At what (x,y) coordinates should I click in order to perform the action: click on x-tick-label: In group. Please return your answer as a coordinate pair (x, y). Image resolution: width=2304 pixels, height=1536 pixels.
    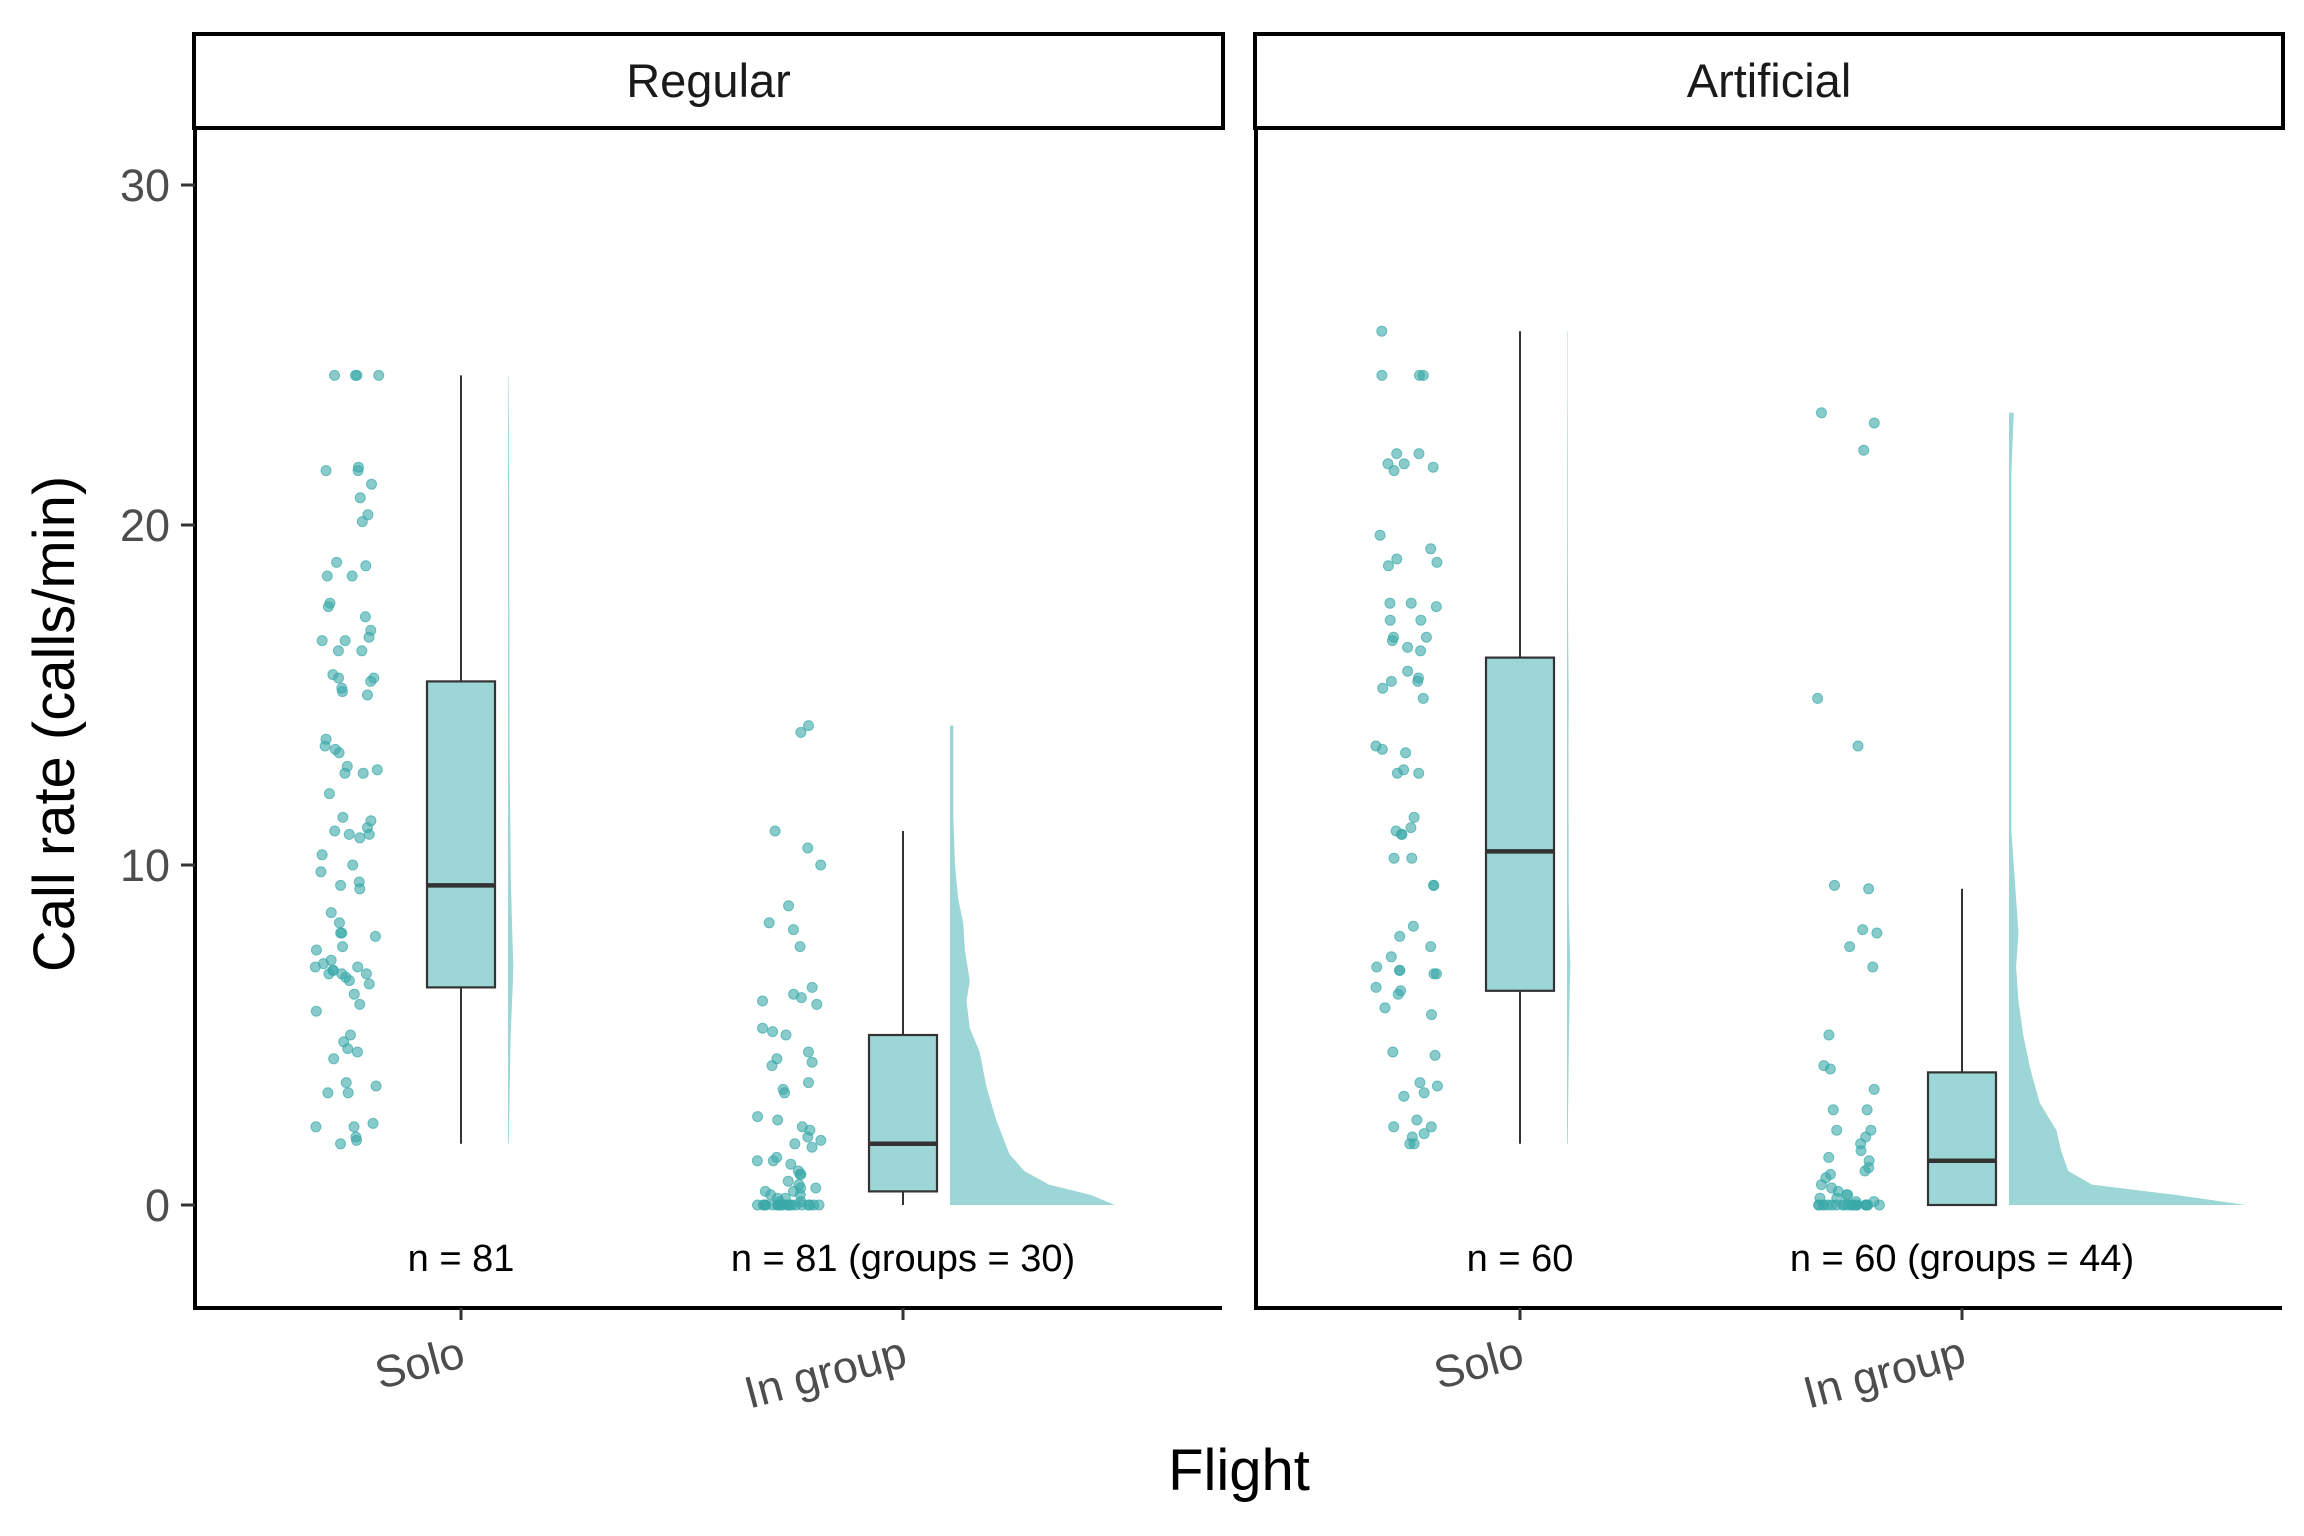
    Looking at the image, I should click on (1884, 1372).